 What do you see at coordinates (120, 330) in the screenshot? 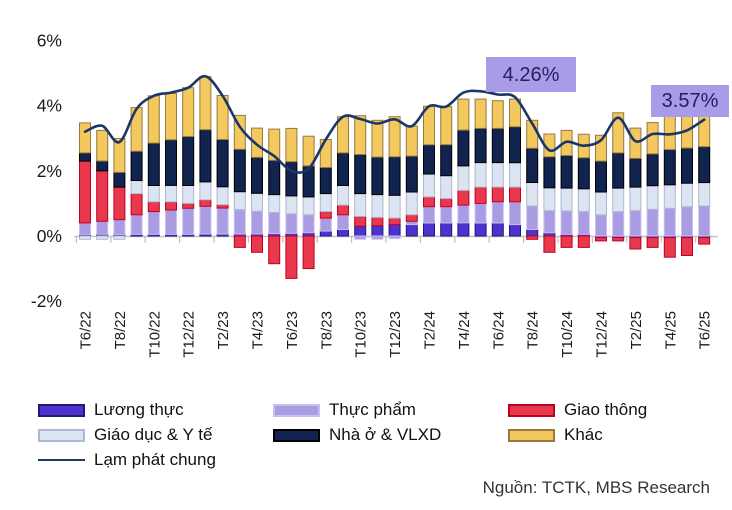
I see `x-tick-label: T8/22` at bounding box center [120, 330].